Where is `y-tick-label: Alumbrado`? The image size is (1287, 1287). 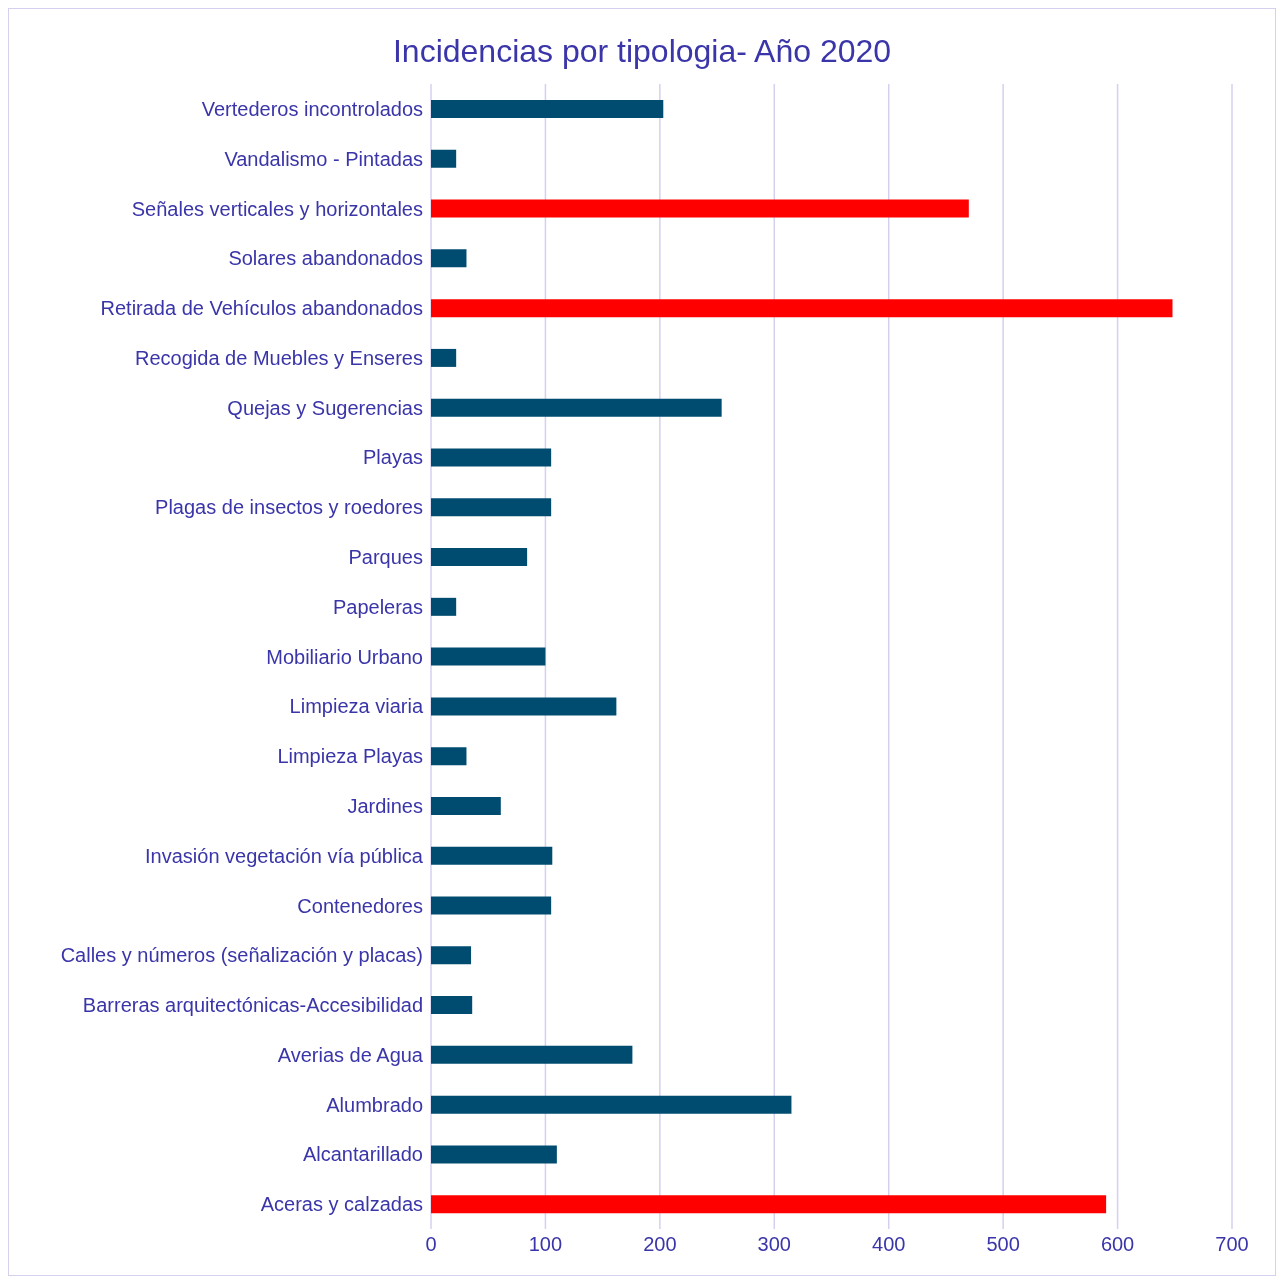 y-tick-label: Alumbrado is located at coordinates (374, 1104).